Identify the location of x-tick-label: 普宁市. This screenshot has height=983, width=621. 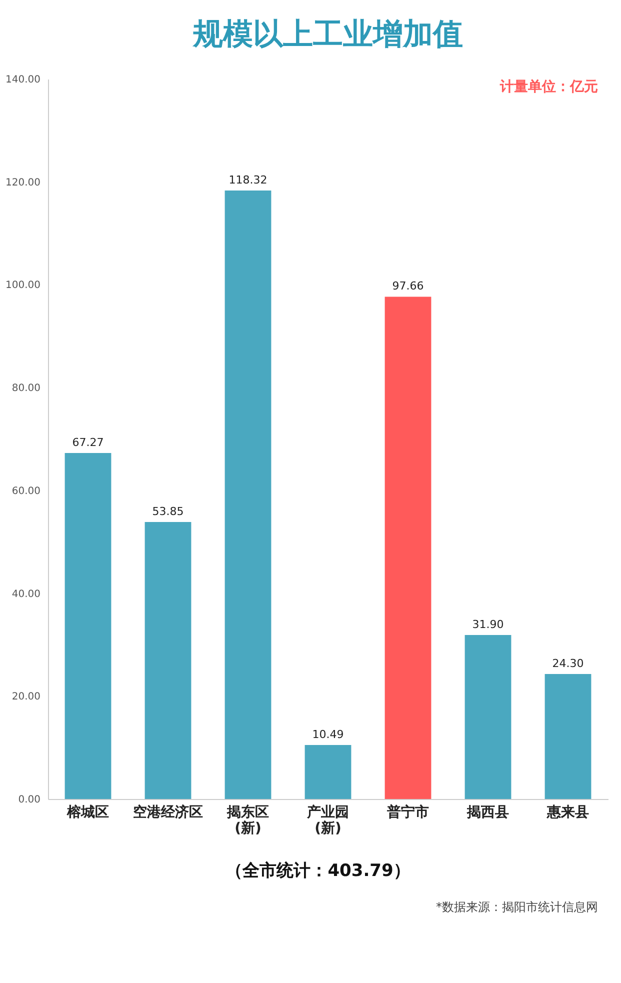
(407, 812).